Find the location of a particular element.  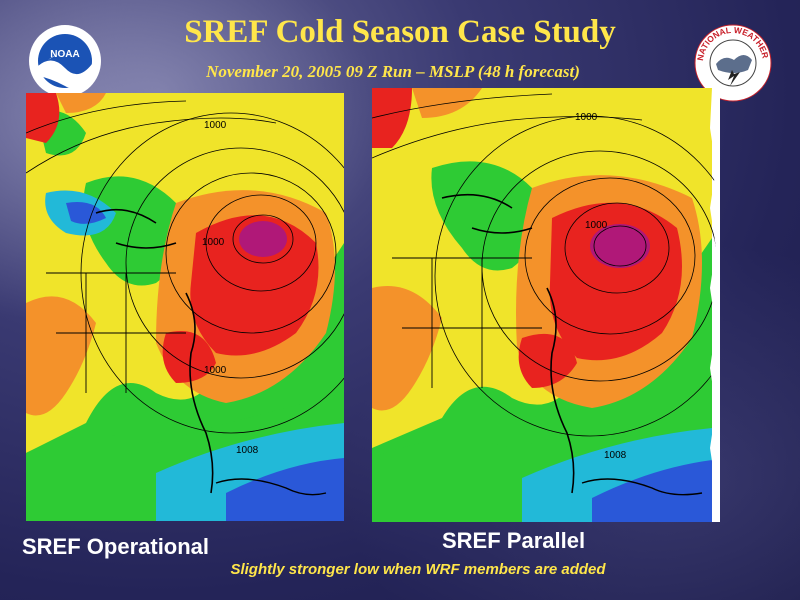

noaa-logo-text: NOAA is located at coordinates (64, 54).